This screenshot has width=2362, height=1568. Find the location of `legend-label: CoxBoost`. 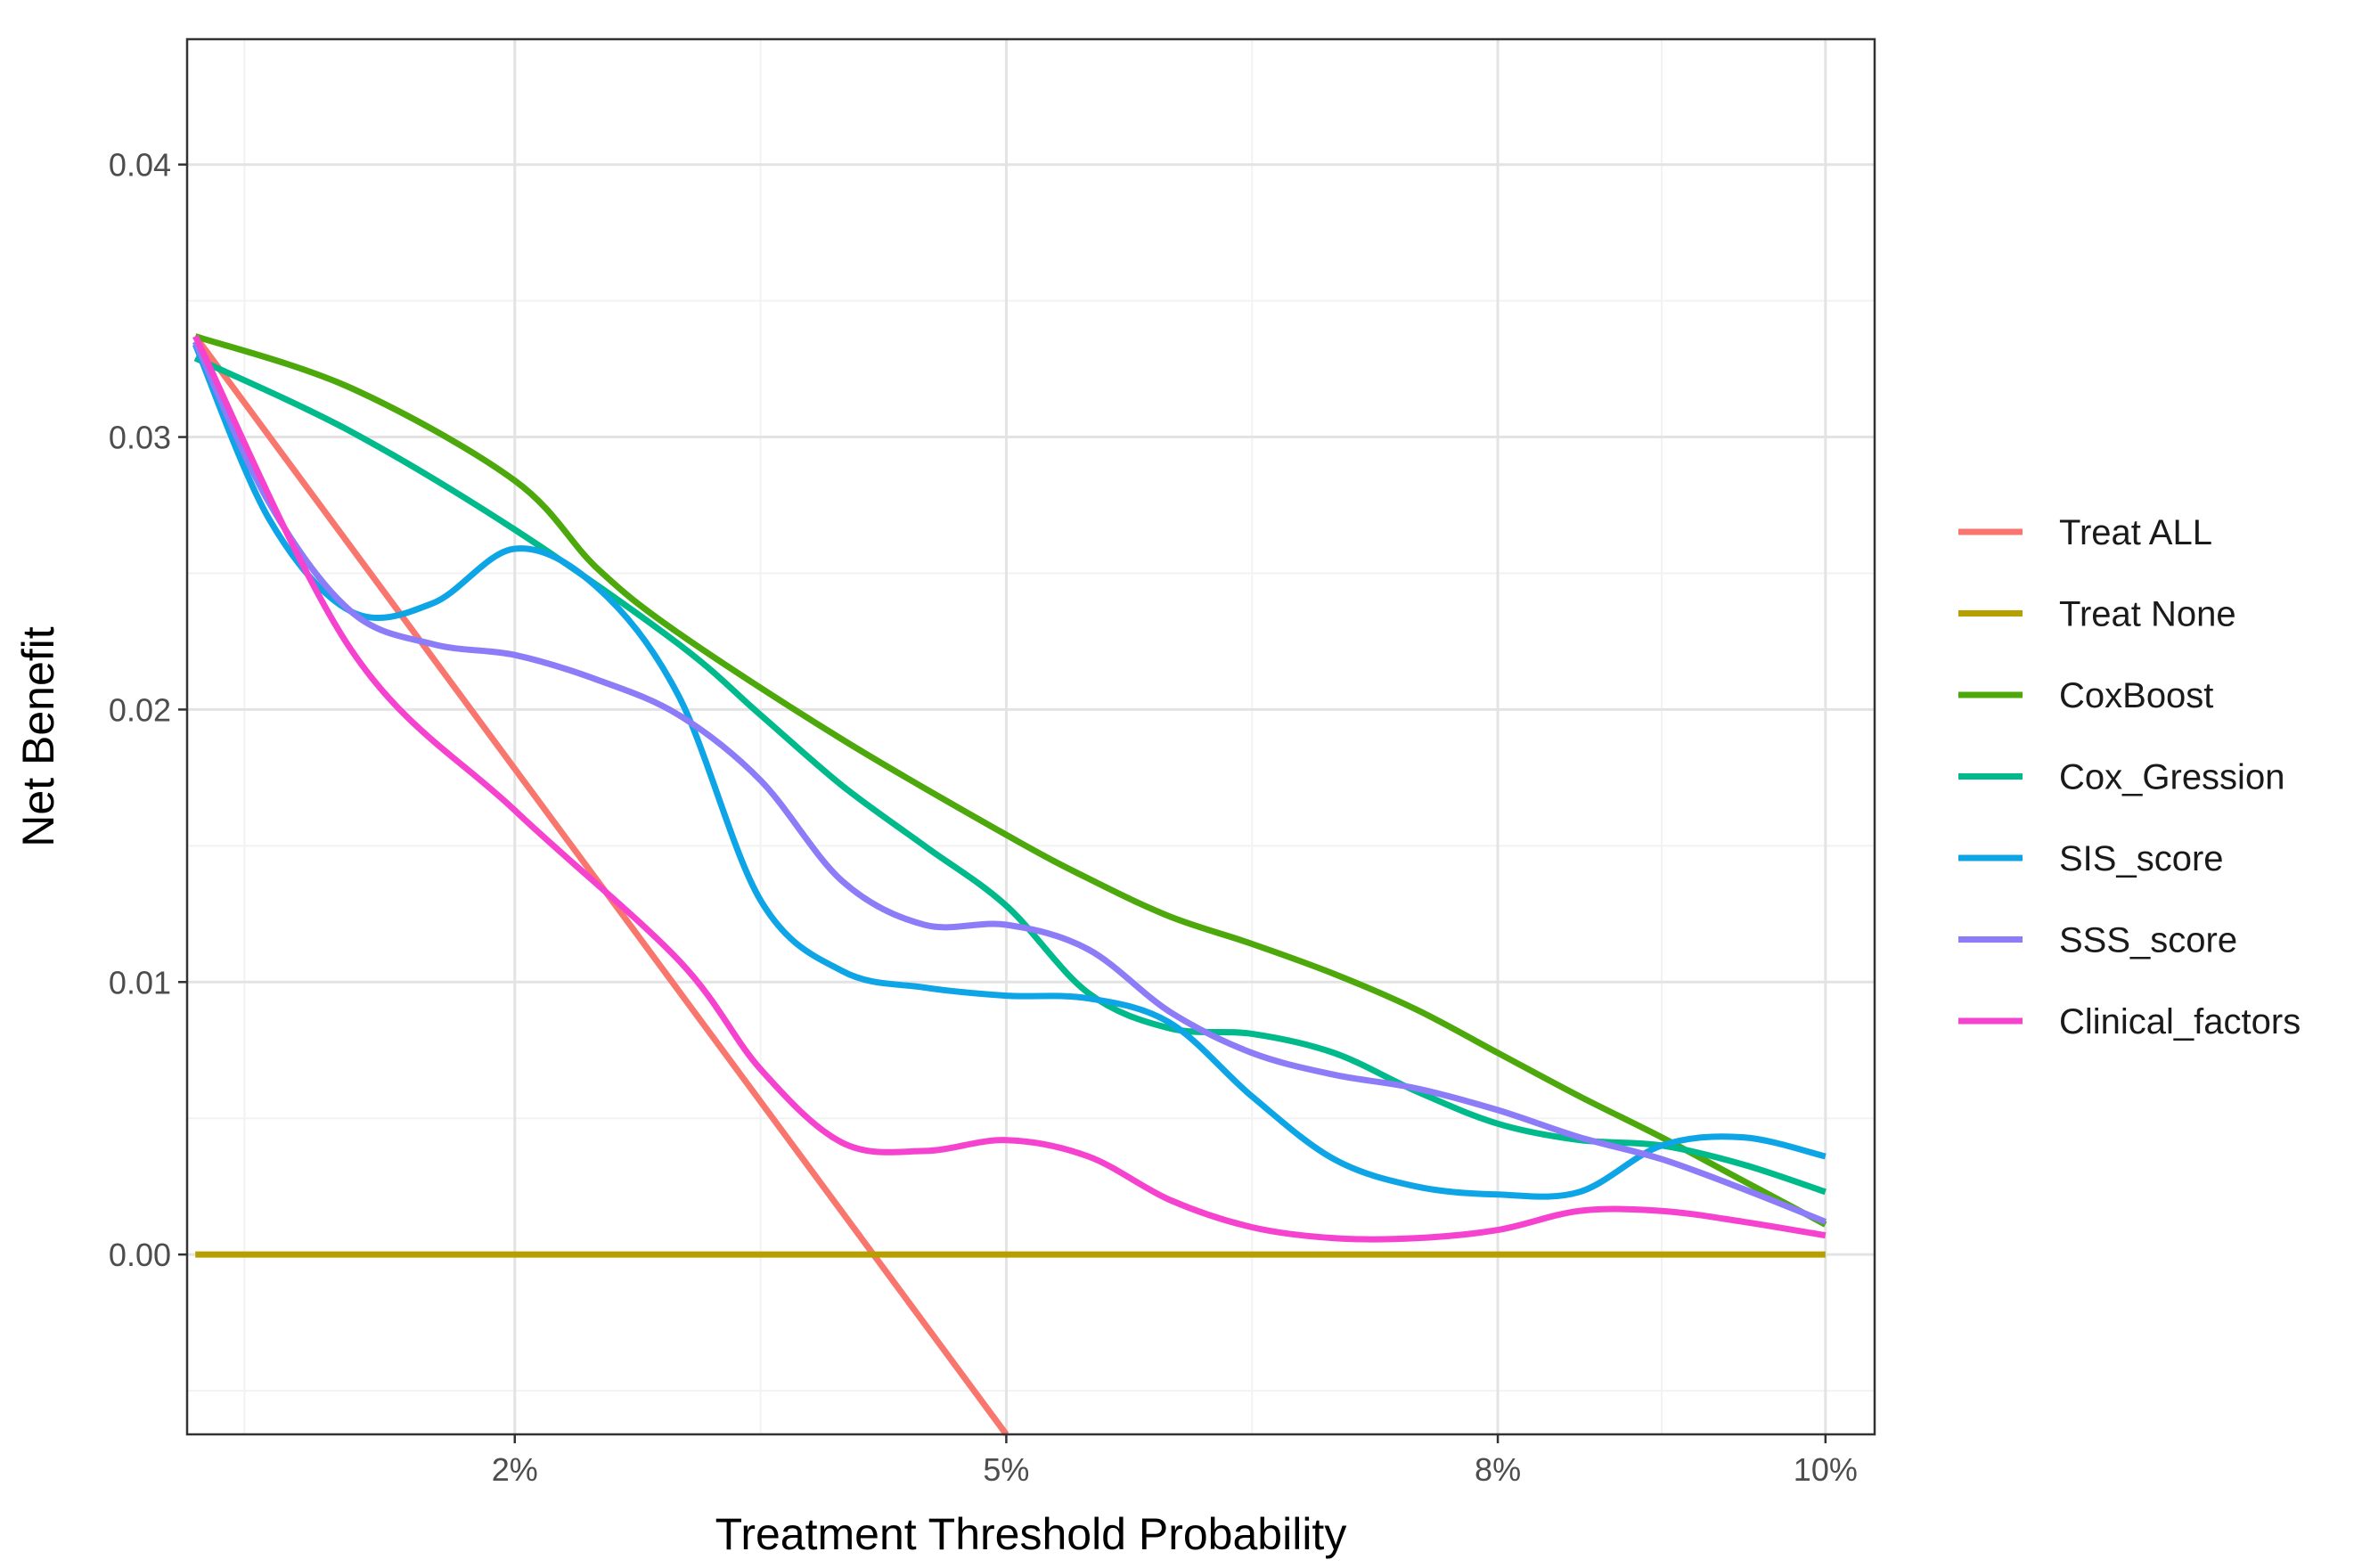

legend-label: CoxBoost is located at coordinates (2136, 695).